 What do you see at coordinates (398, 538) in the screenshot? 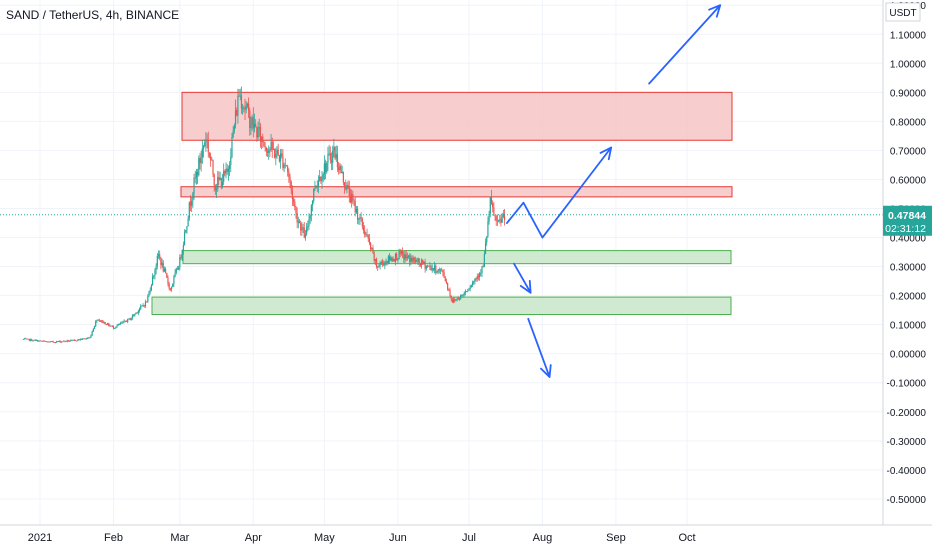
I see `x-tick-label: Jun` at bounding box center [398, 538].